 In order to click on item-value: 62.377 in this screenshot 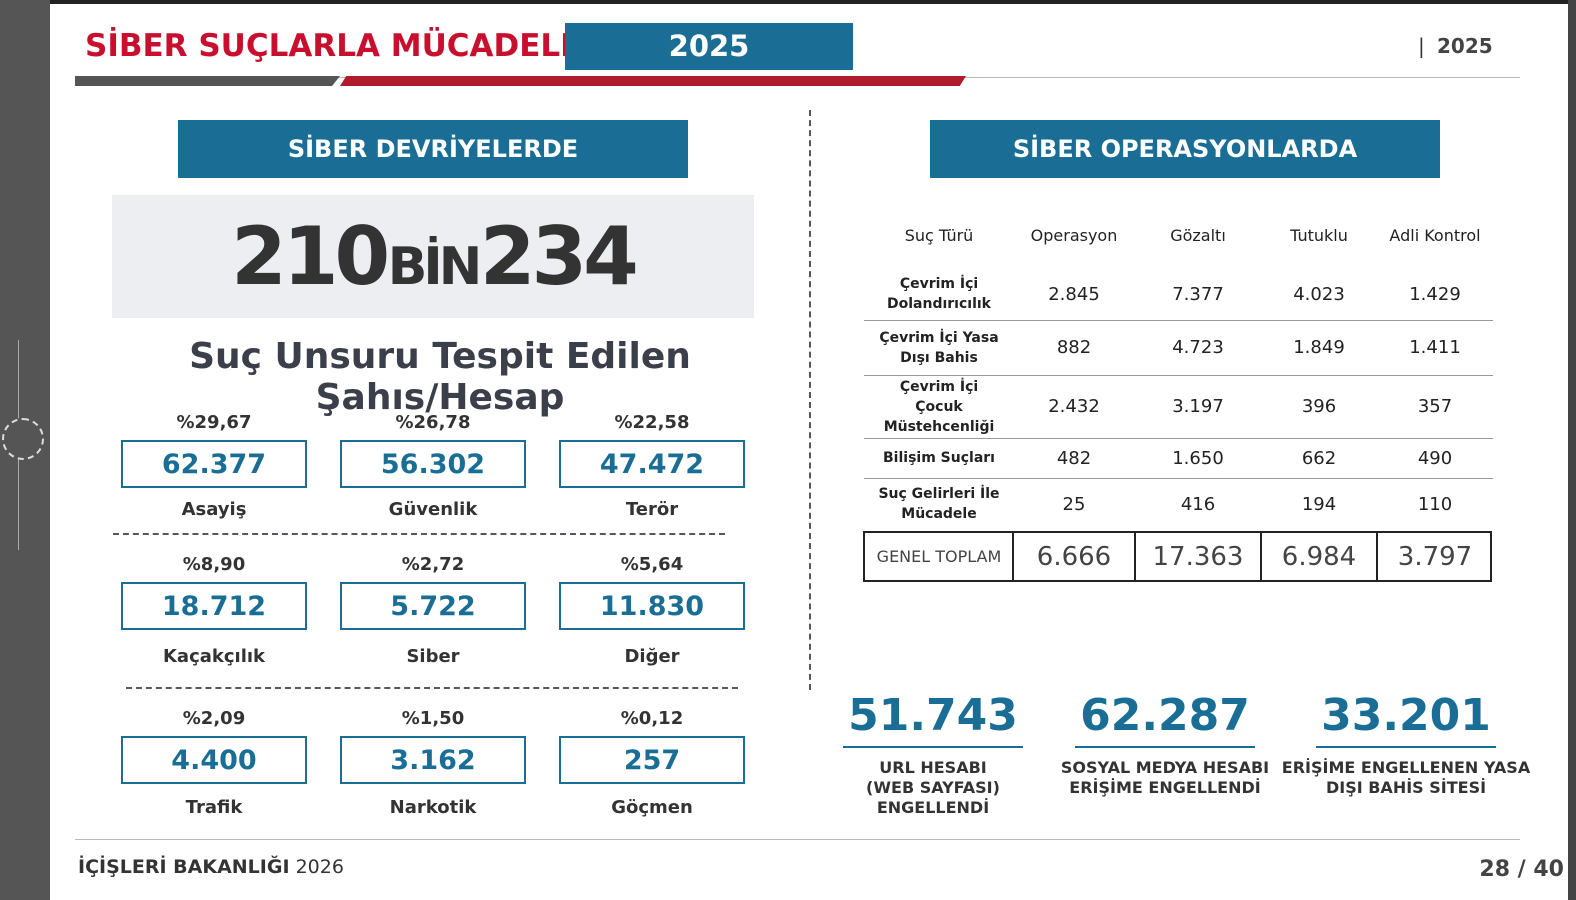, I will do `click(214, 464)`.